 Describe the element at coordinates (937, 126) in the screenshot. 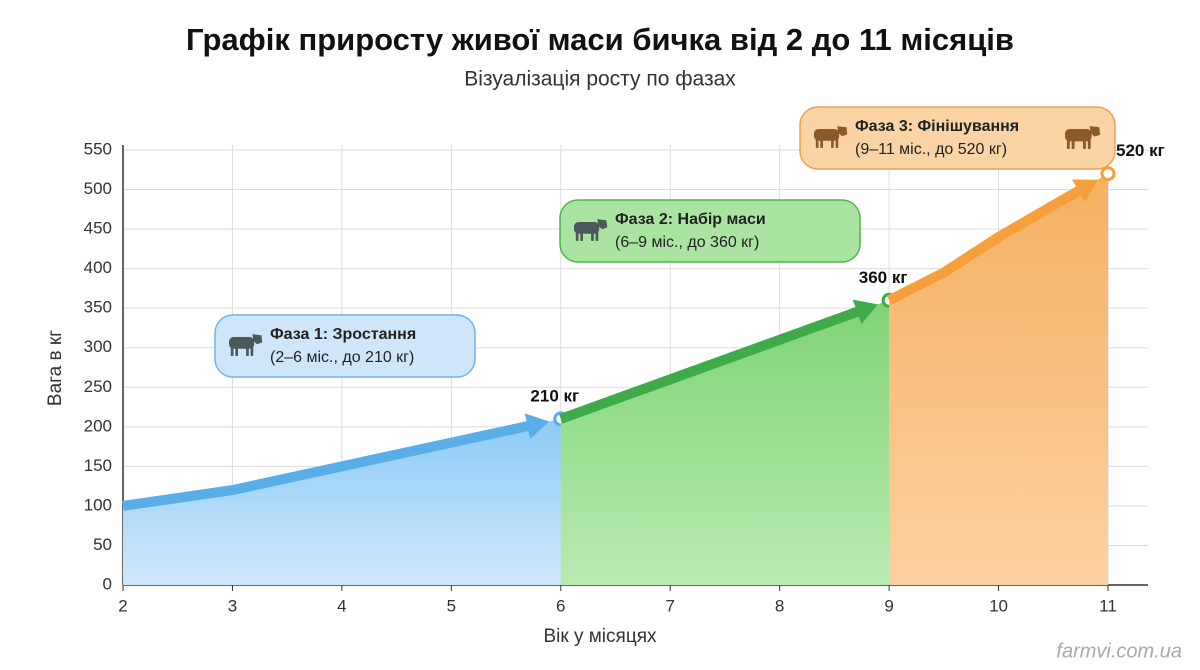

I see `phase-name: Фаза 3: Фінішування` at that location.